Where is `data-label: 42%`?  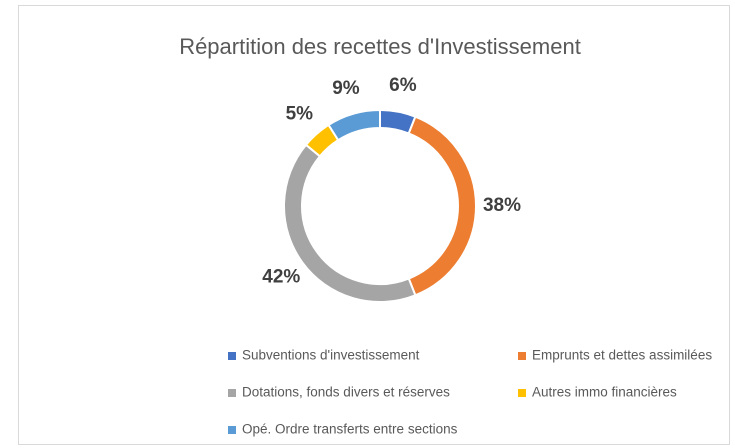
data-label: 42% is located at coordinates (281, 277).